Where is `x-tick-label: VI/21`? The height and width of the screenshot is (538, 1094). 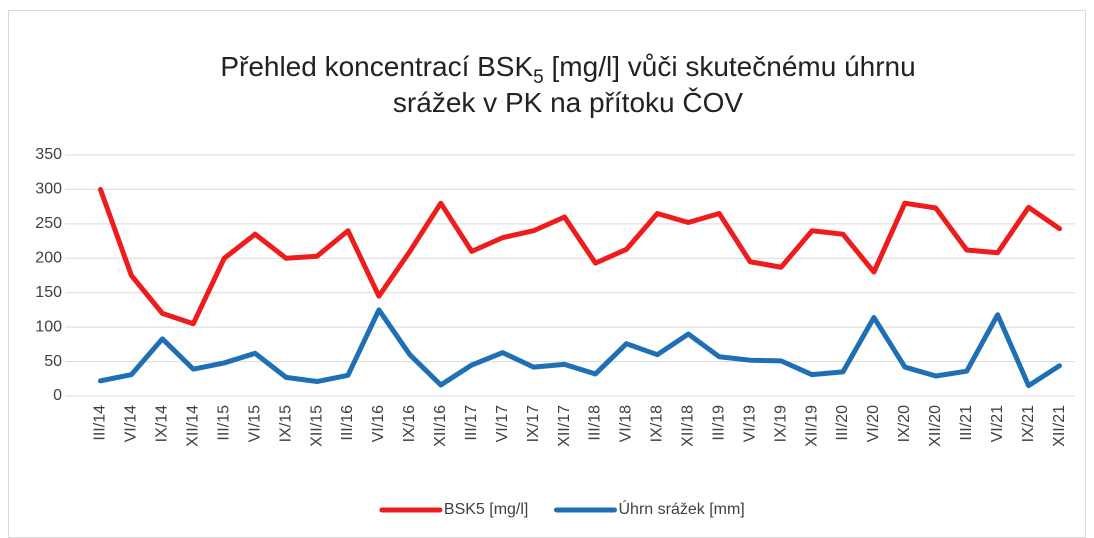 x-tick-label: VI/21 is located at coordinates (997, 423).